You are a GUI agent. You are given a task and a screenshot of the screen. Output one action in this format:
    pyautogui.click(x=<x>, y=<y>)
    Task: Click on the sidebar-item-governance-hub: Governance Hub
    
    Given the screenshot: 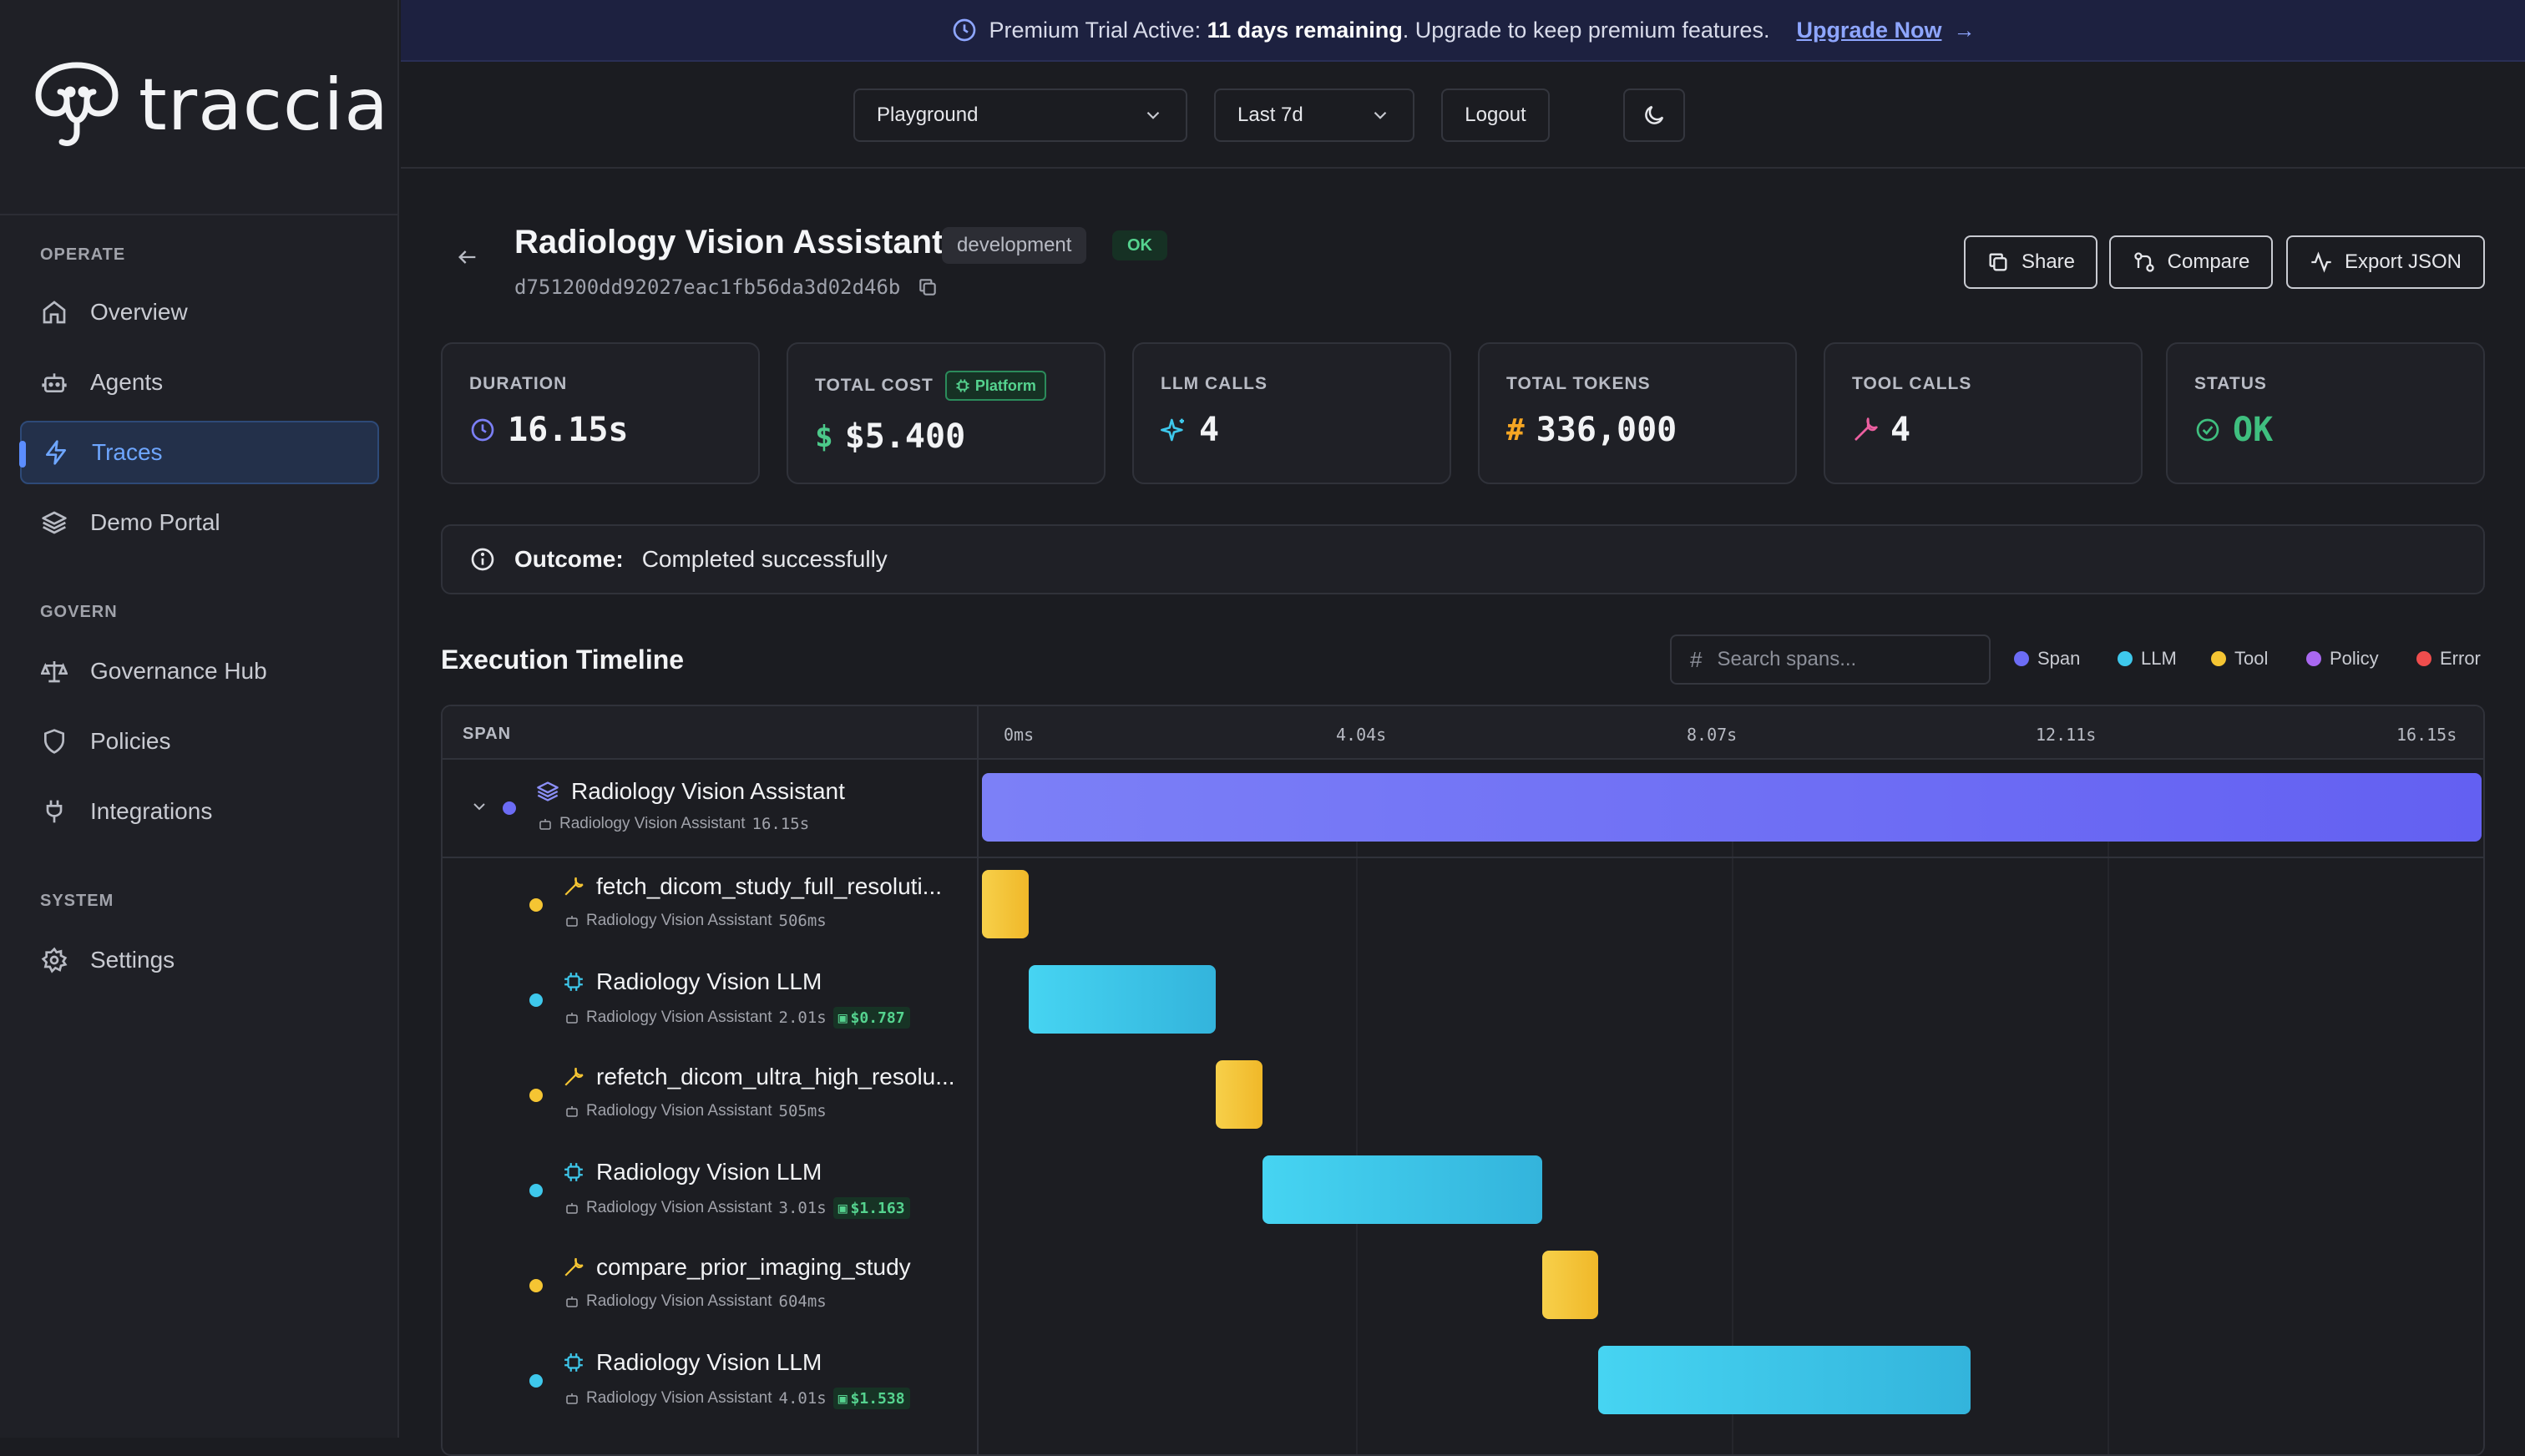 What is the action you would take?
    pyautogui.click(x=199, y=671)
    